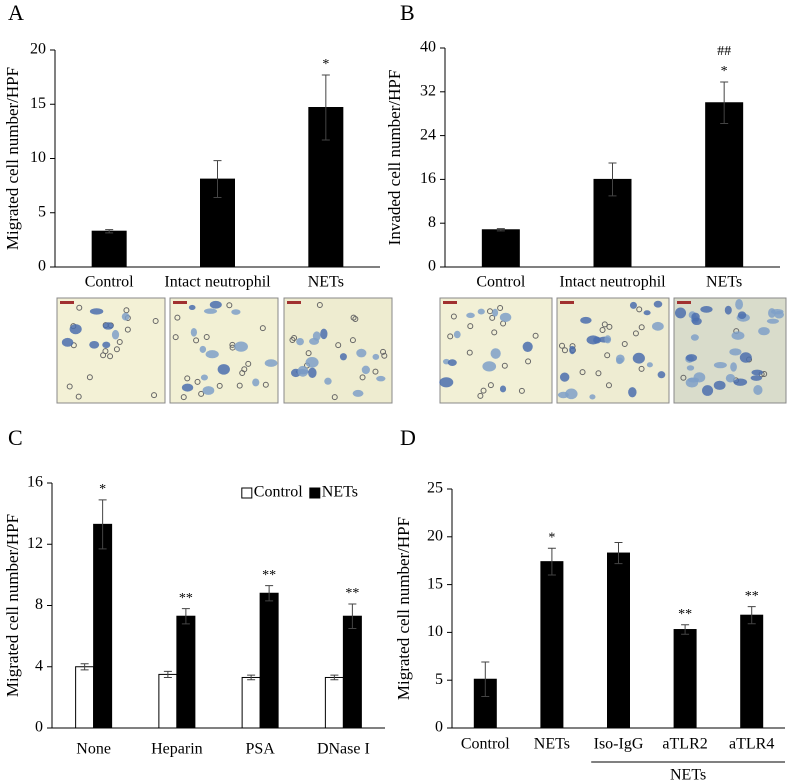 The image size is (792, 784). What do you see at coordinates (500, 282) in the screenshot?
I see `x-tick-label: Control` at bounding box center [500, 282].